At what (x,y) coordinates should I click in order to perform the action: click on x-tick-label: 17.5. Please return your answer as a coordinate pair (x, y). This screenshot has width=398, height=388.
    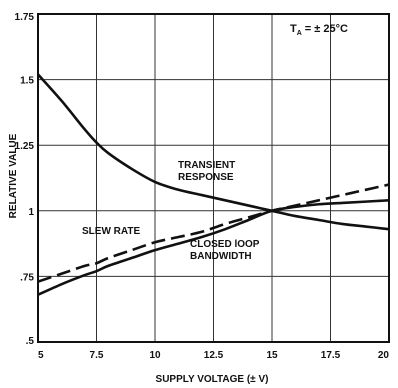
    Looking at the image, I should click on (331, 355).